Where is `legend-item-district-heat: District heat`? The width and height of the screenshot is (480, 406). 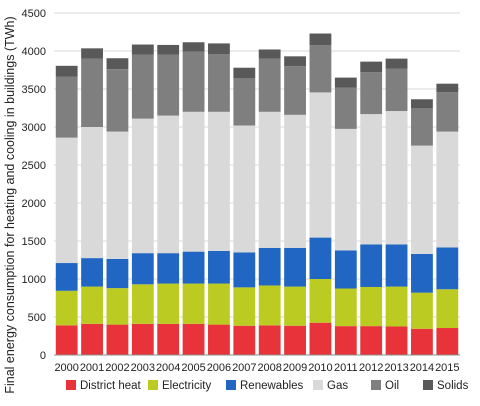 legend-item-district-heat: District heat is located at coordinates (104, 386).